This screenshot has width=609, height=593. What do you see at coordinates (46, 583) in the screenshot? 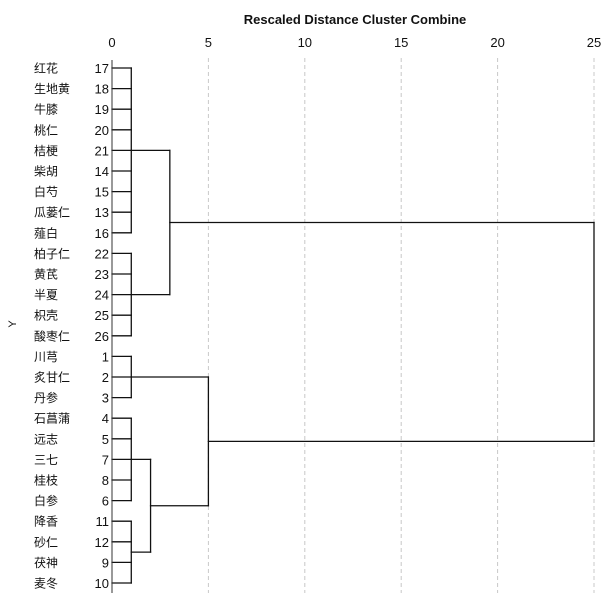
I see `leaf-name: 麦冬` at bounding box center [46, 583].